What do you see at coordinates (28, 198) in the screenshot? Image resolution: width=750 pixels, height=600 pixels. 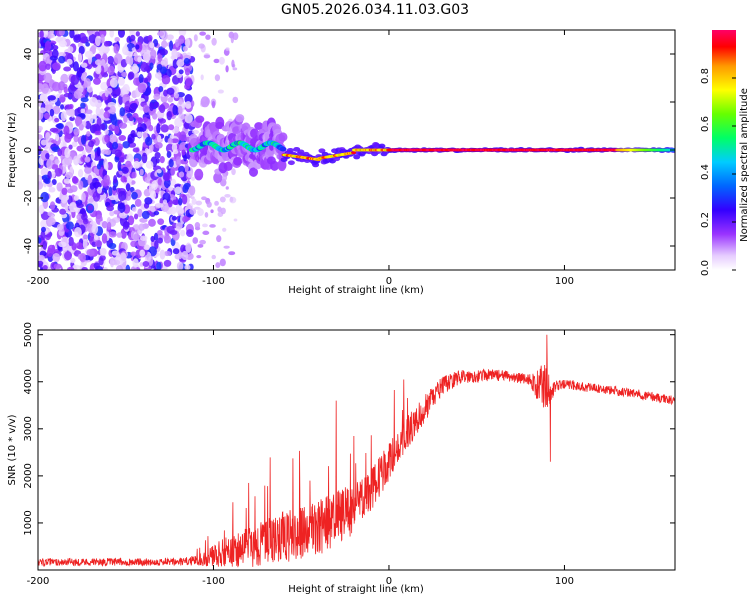 I see `spectrogram-y-tick-label: -20` at bounding box center [28, 198].